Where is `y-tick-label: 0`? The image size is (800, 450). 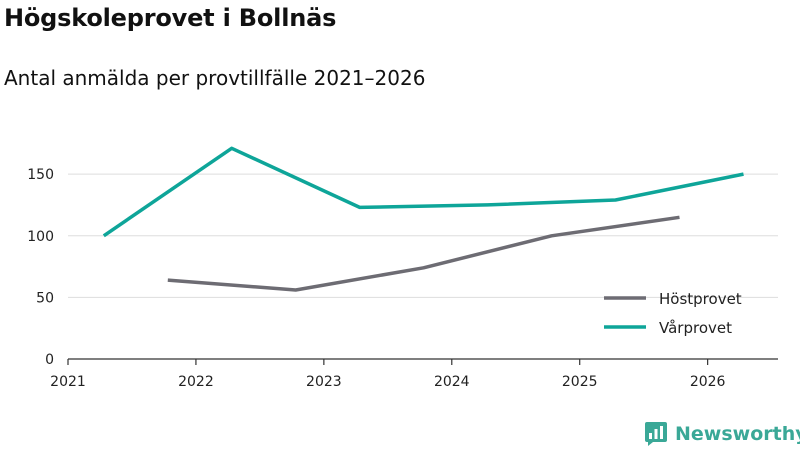 y-tick-label: 0 is located at coordinates (49, 360).